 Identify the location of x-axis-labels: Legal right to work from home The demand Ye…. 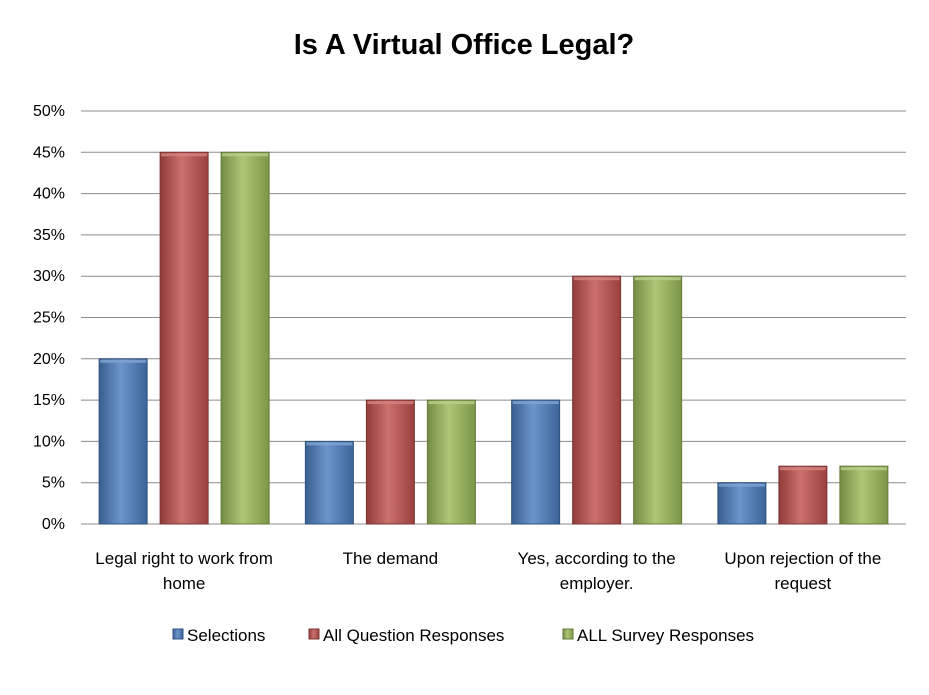
(488, 571).